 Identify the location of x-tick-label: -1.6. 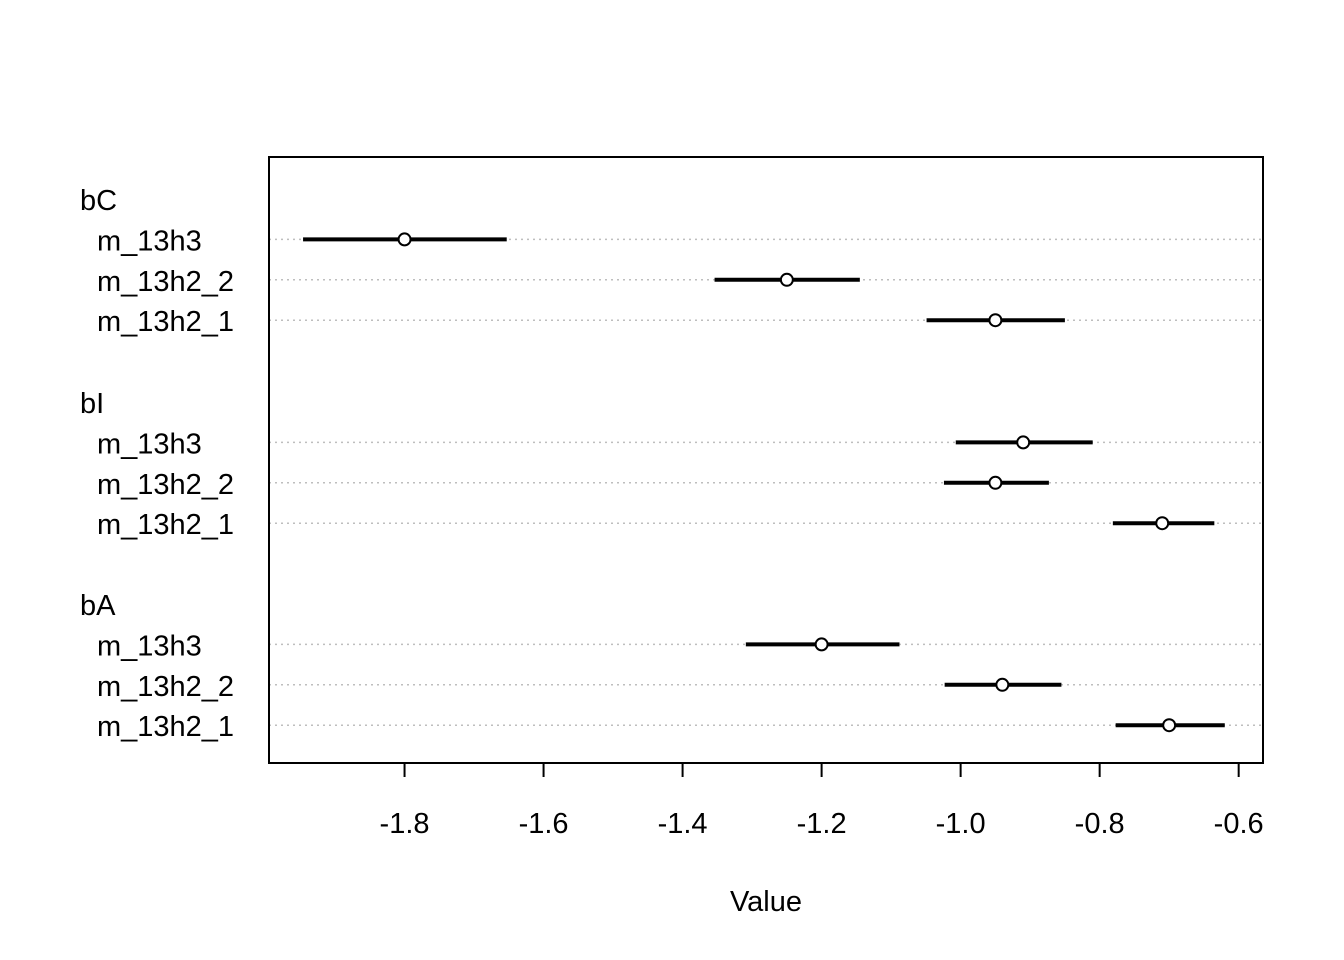
(544, 824).